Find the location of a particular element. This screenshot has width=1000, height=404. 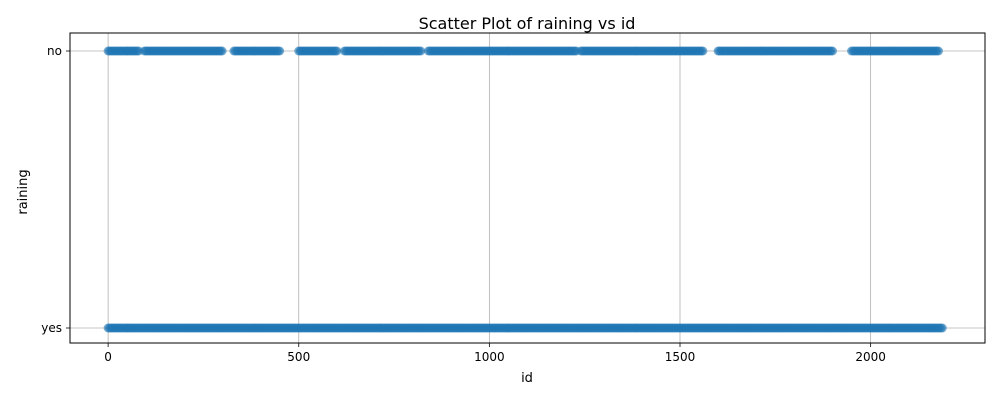

x-tick-label: 2000 is located at coordinates (870, 357).